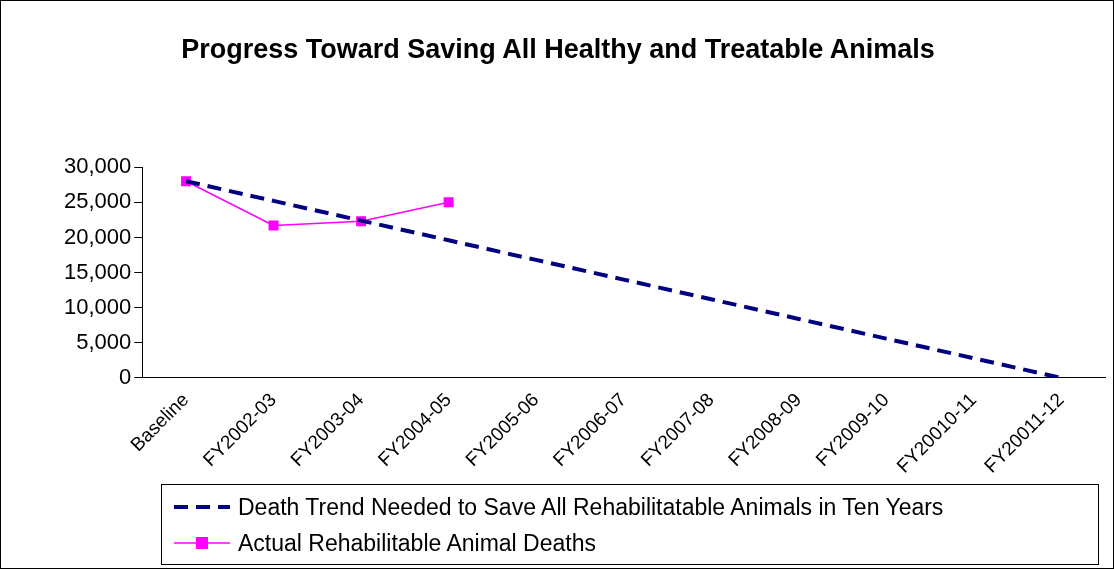  I want to click on y-tick-label: 5,000, so click(104, 341).